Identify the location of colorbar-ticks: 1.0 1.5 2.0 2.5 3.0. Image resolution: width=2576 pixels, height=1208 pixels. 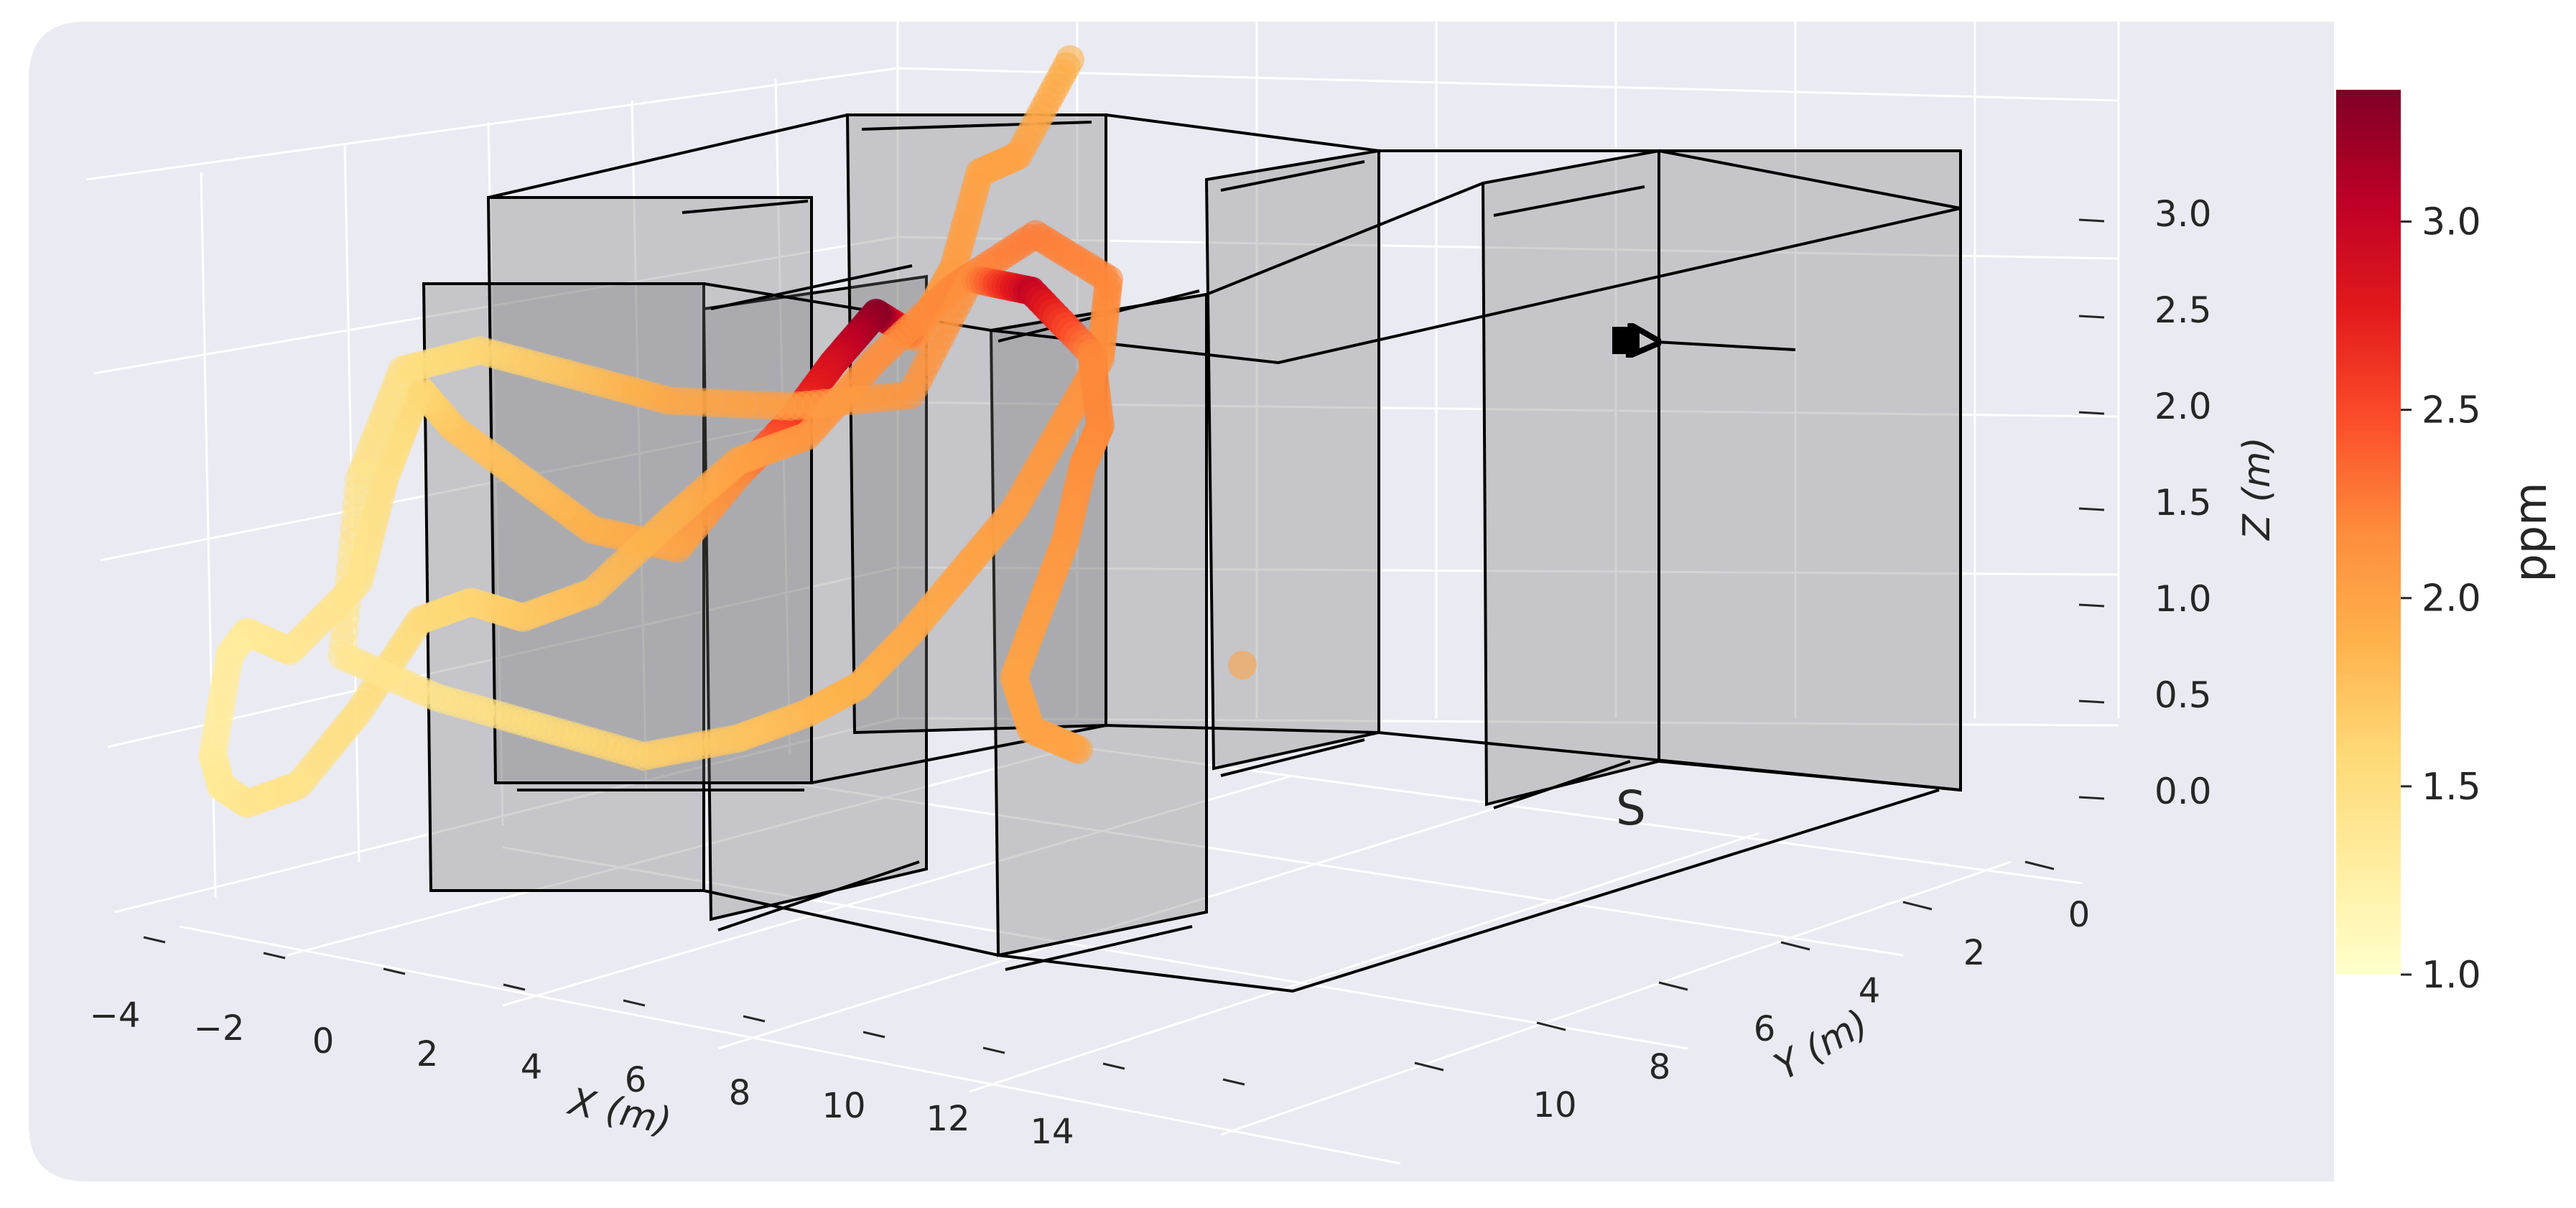
(2441, 598).